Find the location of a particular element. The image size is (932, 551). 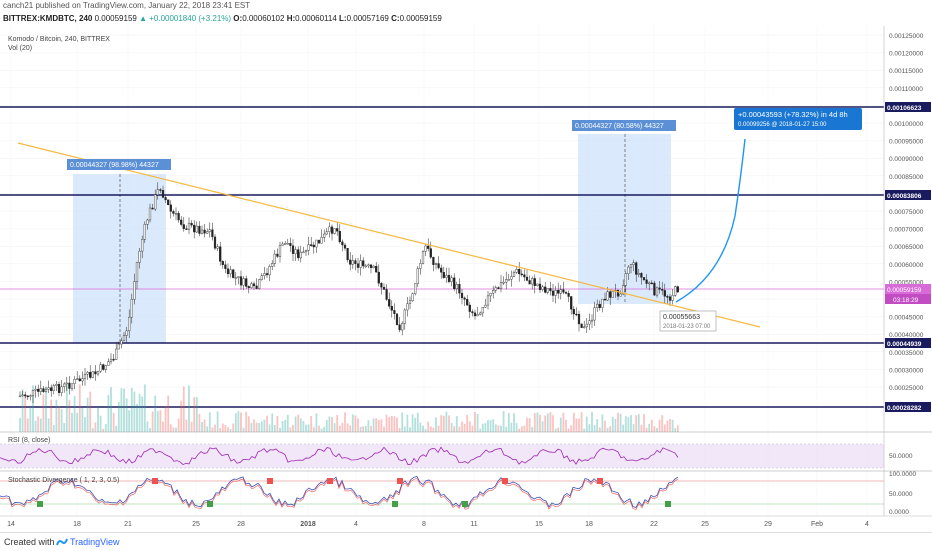

projection-curve is located at coordinates (710, 220).